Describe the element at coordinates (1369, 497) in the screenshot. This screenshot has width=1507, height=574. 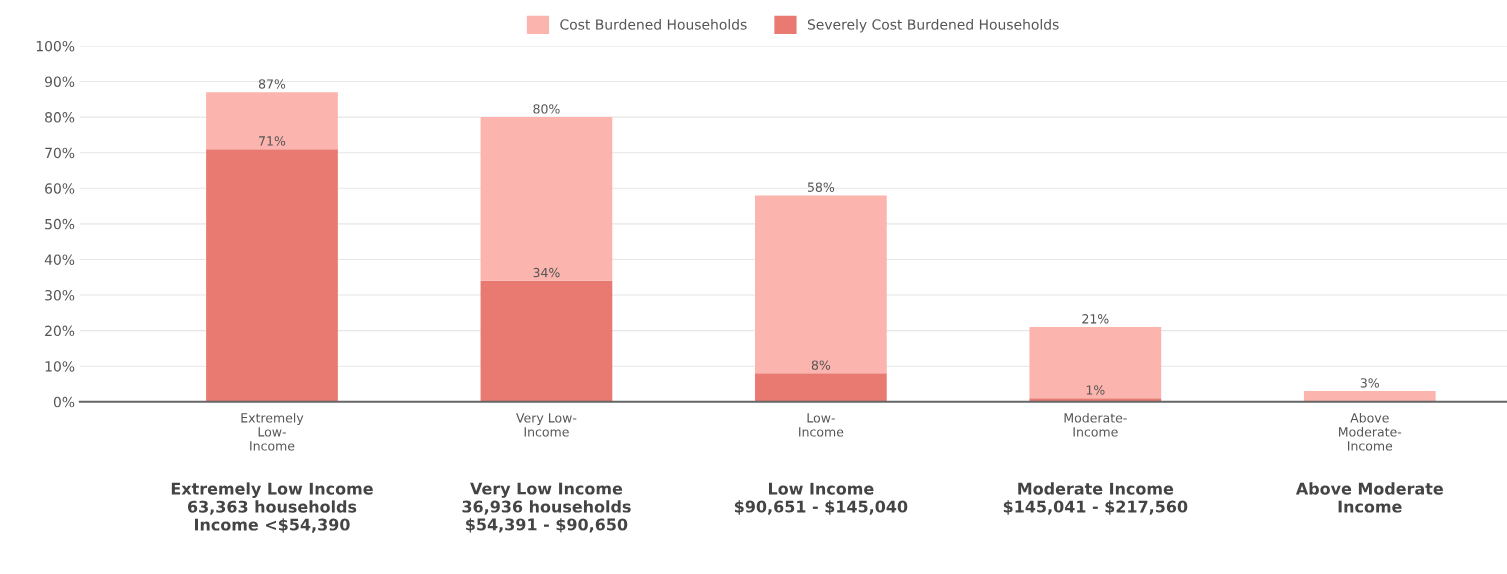
I see `text: Above Moderate Income` at that location.